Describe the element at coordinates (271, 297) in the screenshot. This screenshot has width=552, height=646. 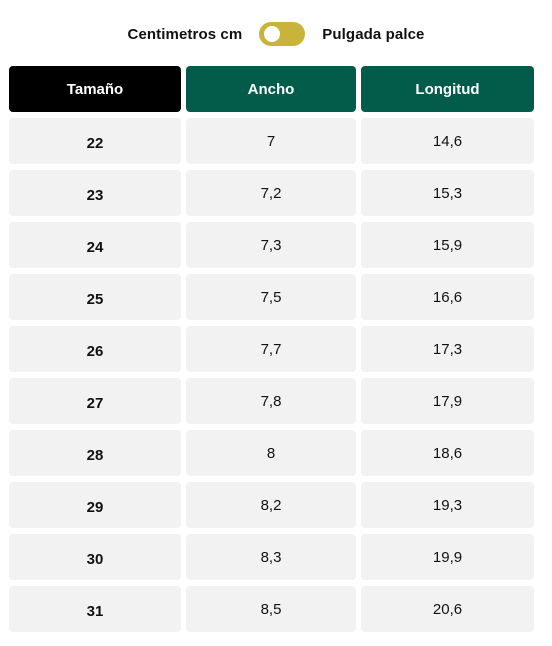
I see `width-cell: 7,5` at that location.